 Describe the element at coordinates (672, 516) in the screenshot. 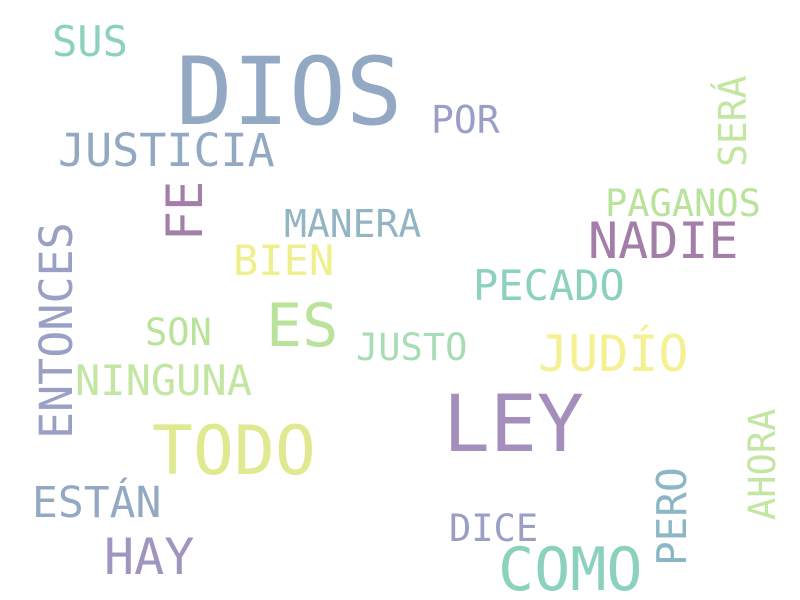

I see `word-pero: PERO` at that location.